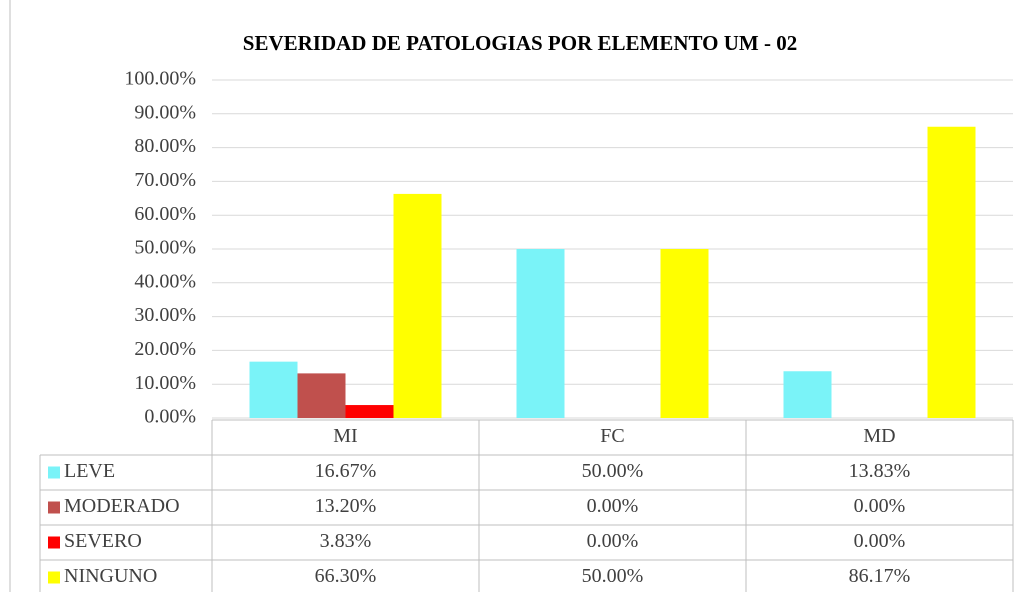 Image resolution: width=1022 pixels, height=592 pixels. I want to click on y-tick-label: 80.00%, so click(165, 146).